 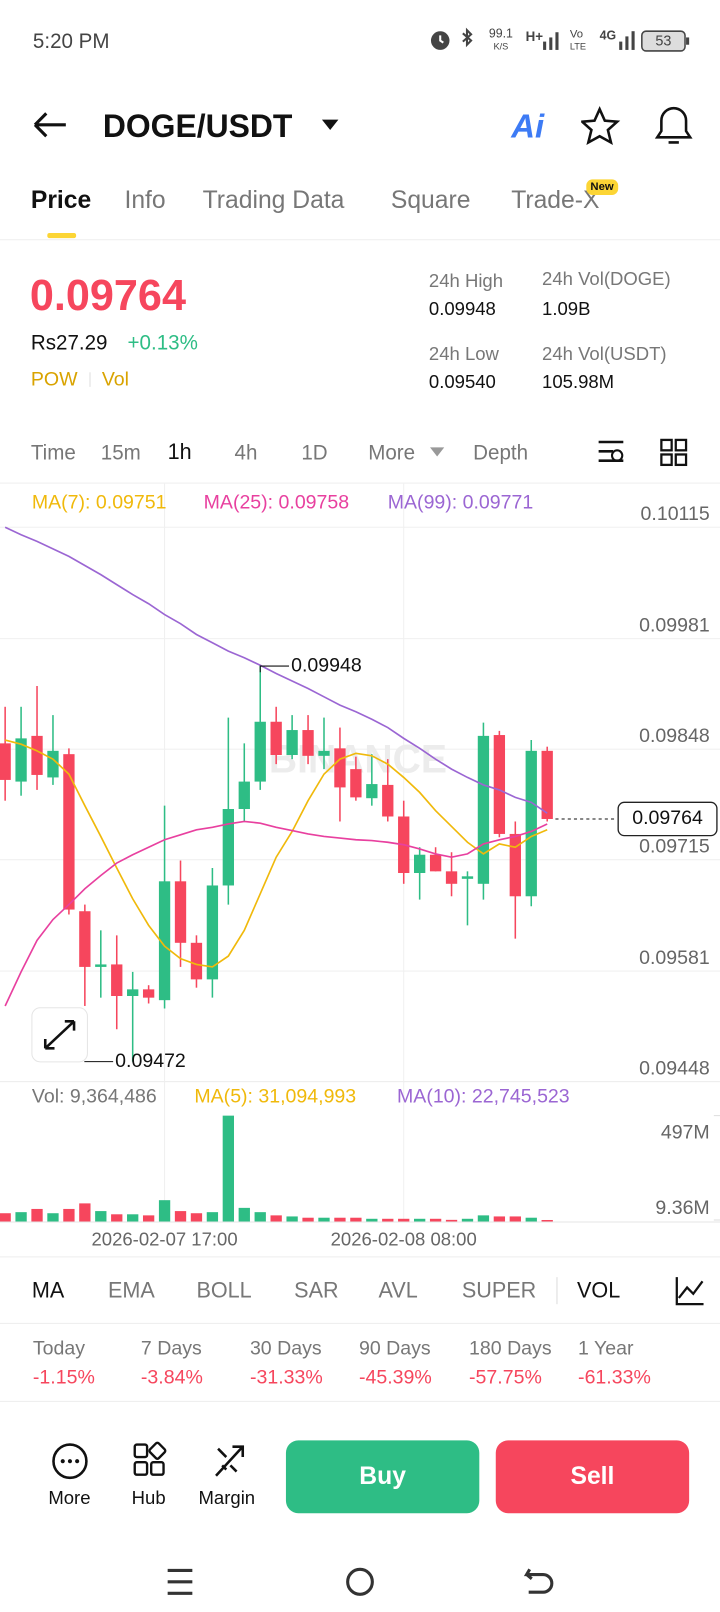 I want to click on tab: Trading Data, so click(x=273, y=200).